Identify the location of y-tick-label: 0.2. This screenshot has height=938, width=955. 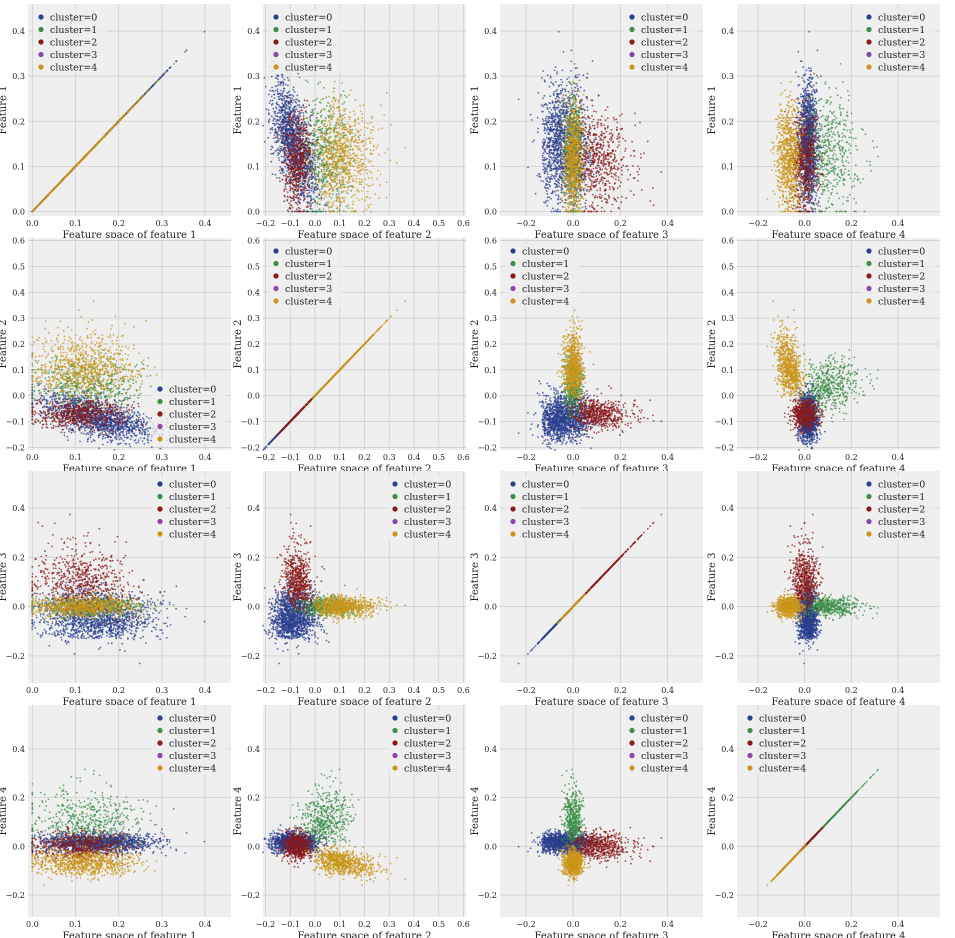
(18, 121).